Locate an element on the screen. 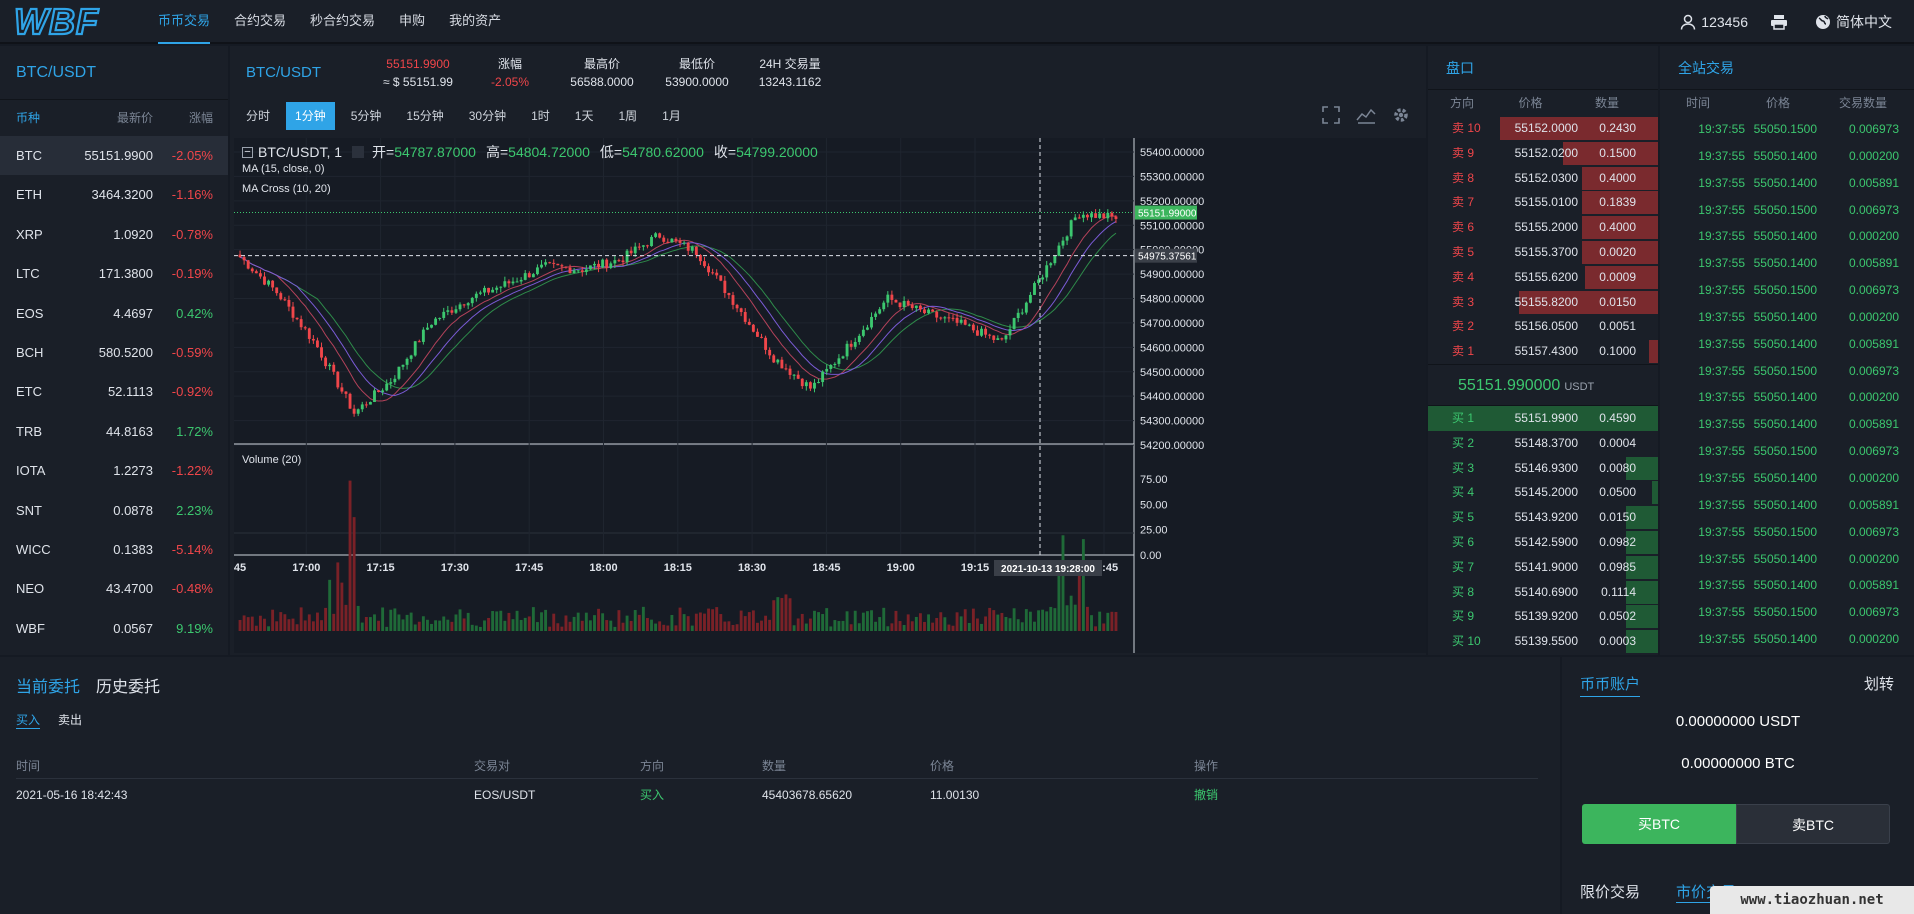  orderbook-row: 买 1 55151.9900 0.4590 is located at coordinates (1543, 418).